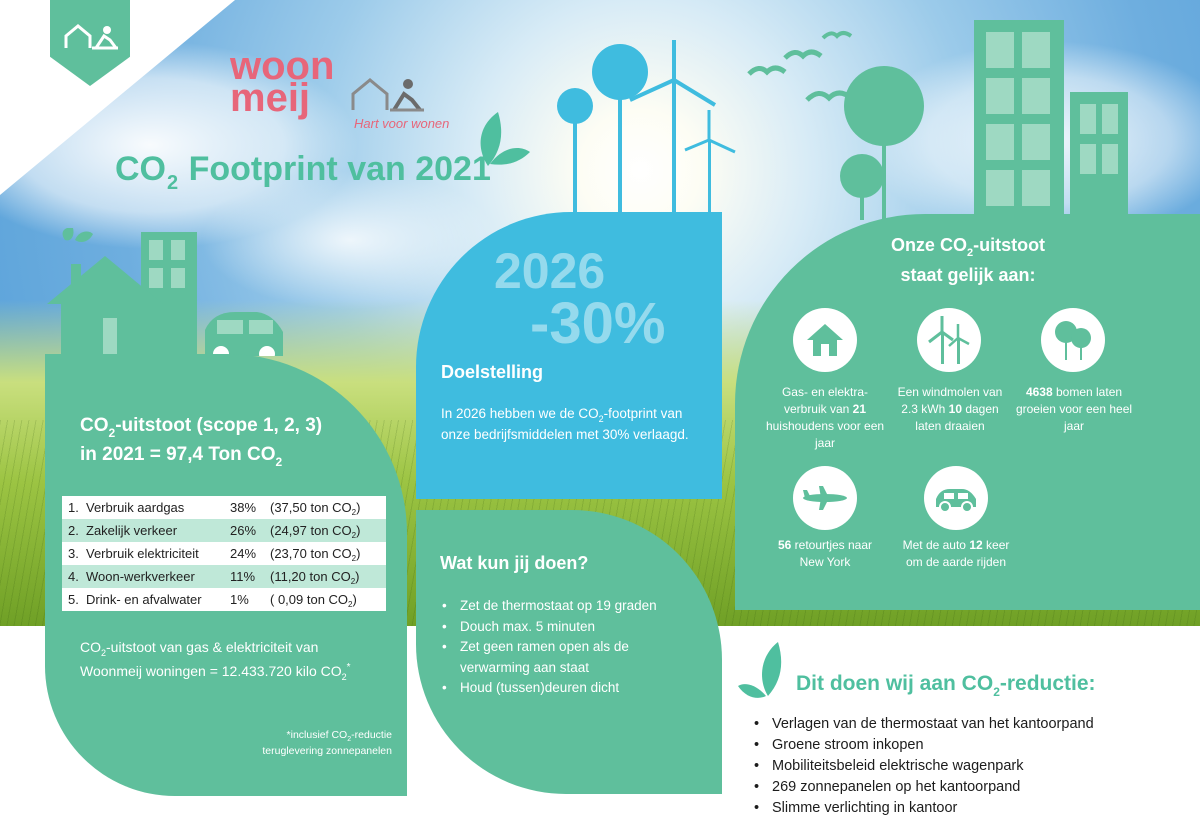 The image size is (1200, 824). I want to click on table-row: 4. Woon-werkverkeer 11% (11,20 ton CO2), so click(224, 576).